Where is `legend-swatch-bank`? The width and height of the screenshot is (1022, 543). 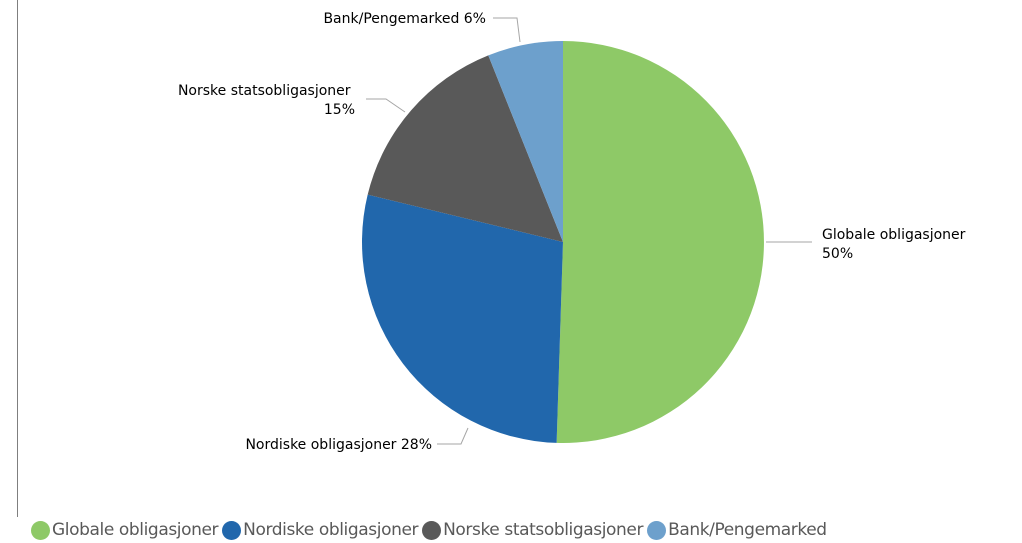
legend-swatch-bank is located at coordinates (657, 530).